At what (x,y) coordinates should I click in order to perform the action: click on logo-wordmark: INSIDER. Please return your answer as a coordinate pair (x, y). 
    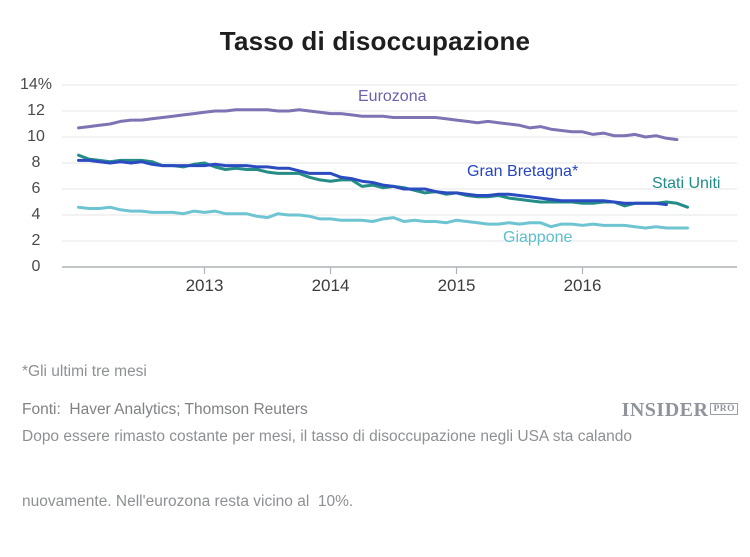
    Looking at the image, I should click on (665, 410).